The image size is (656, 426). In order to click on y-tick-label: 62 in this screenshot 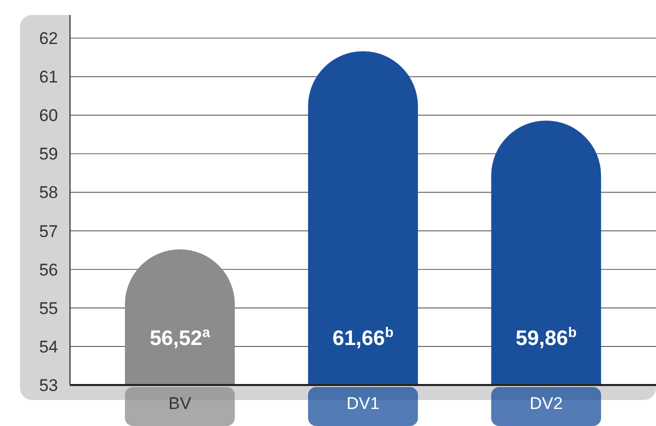, I will do `click(48, 38)`.